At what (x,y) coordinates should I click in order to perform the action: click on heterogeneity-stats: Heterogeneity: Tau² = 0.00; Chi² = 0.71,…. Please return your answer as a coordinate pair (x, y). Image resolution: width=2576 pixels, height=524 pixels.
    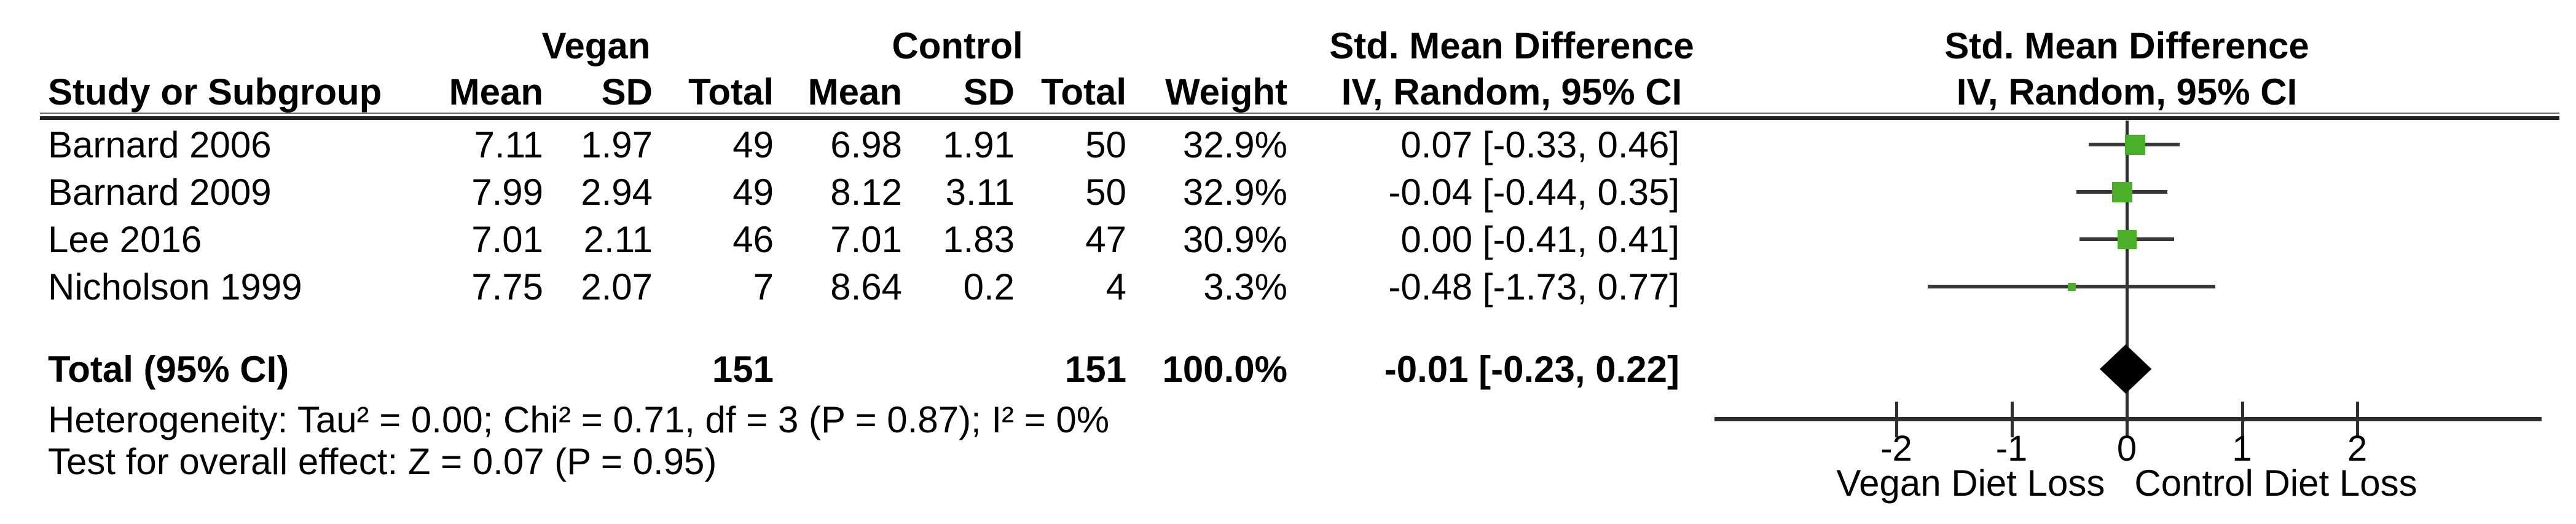
    Looking at the image, I should click on (579, 419).